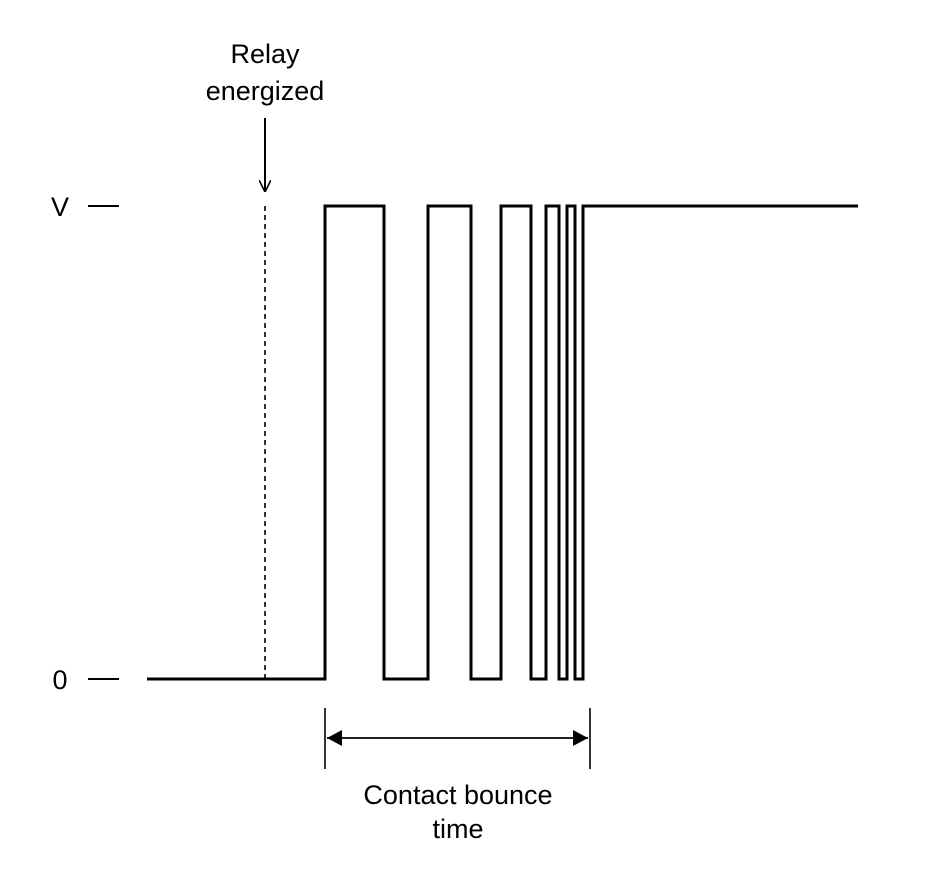  Describe the element at coordinates (457, 795) in the screenshot. I see `bounce-time-label-line1: Contact bounce` at that location.